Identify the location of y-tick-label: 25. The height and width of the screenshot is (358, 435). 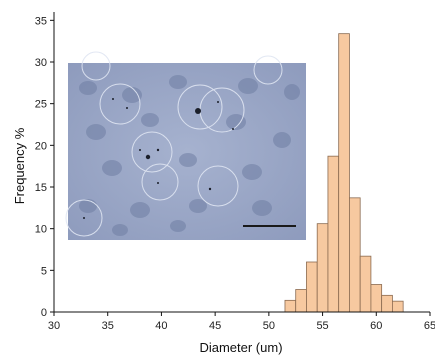
(41, 105).